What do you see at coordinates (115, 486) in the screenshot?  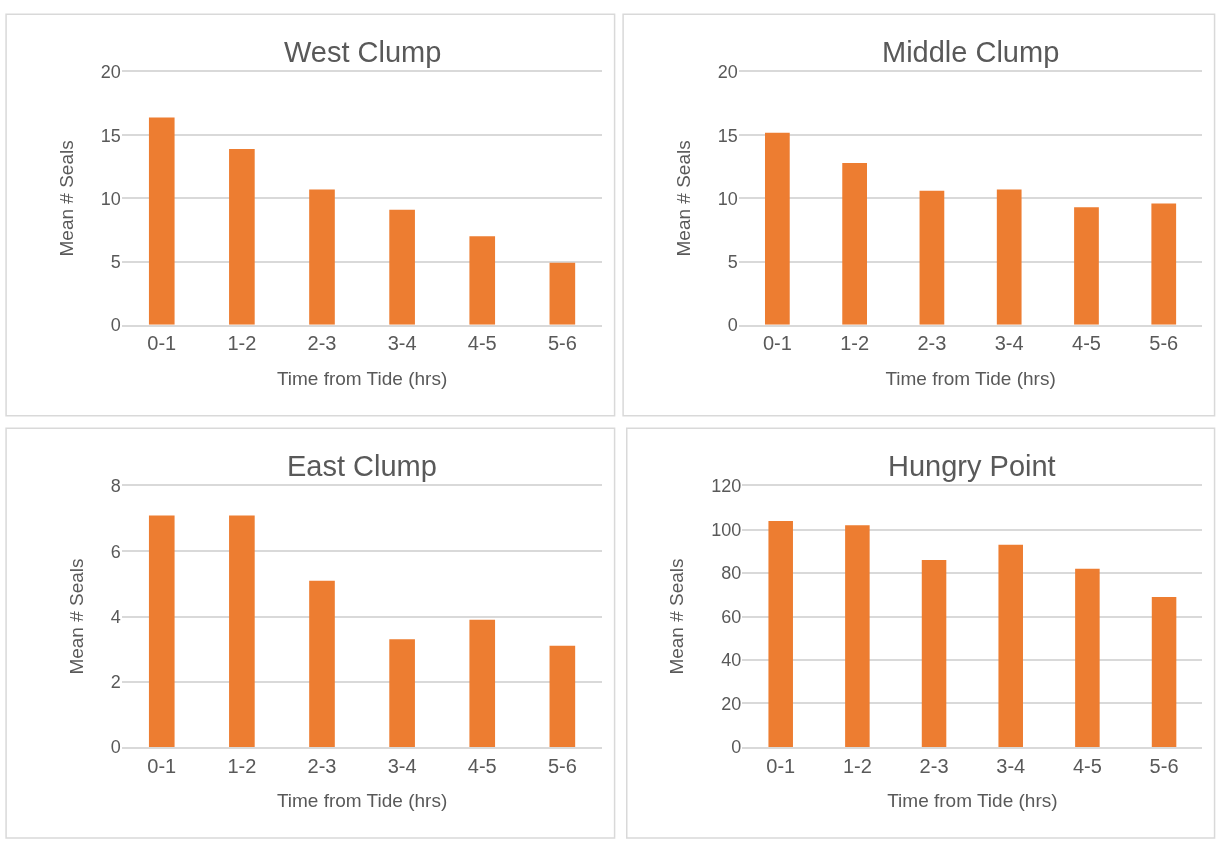 I see `y-tick-label: 8` at bounding box center [115, 486].